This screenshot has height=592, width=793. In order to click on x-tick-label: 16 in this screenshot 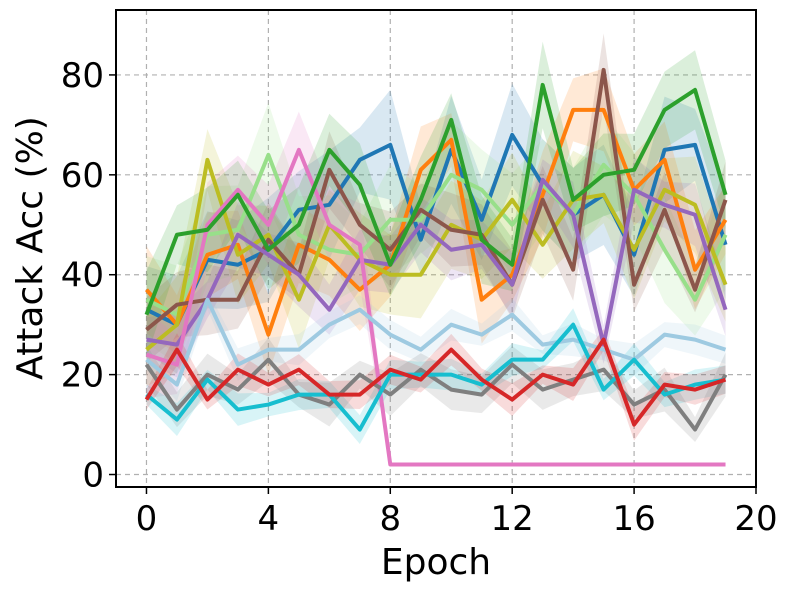, I will do `click(633, 519)`.